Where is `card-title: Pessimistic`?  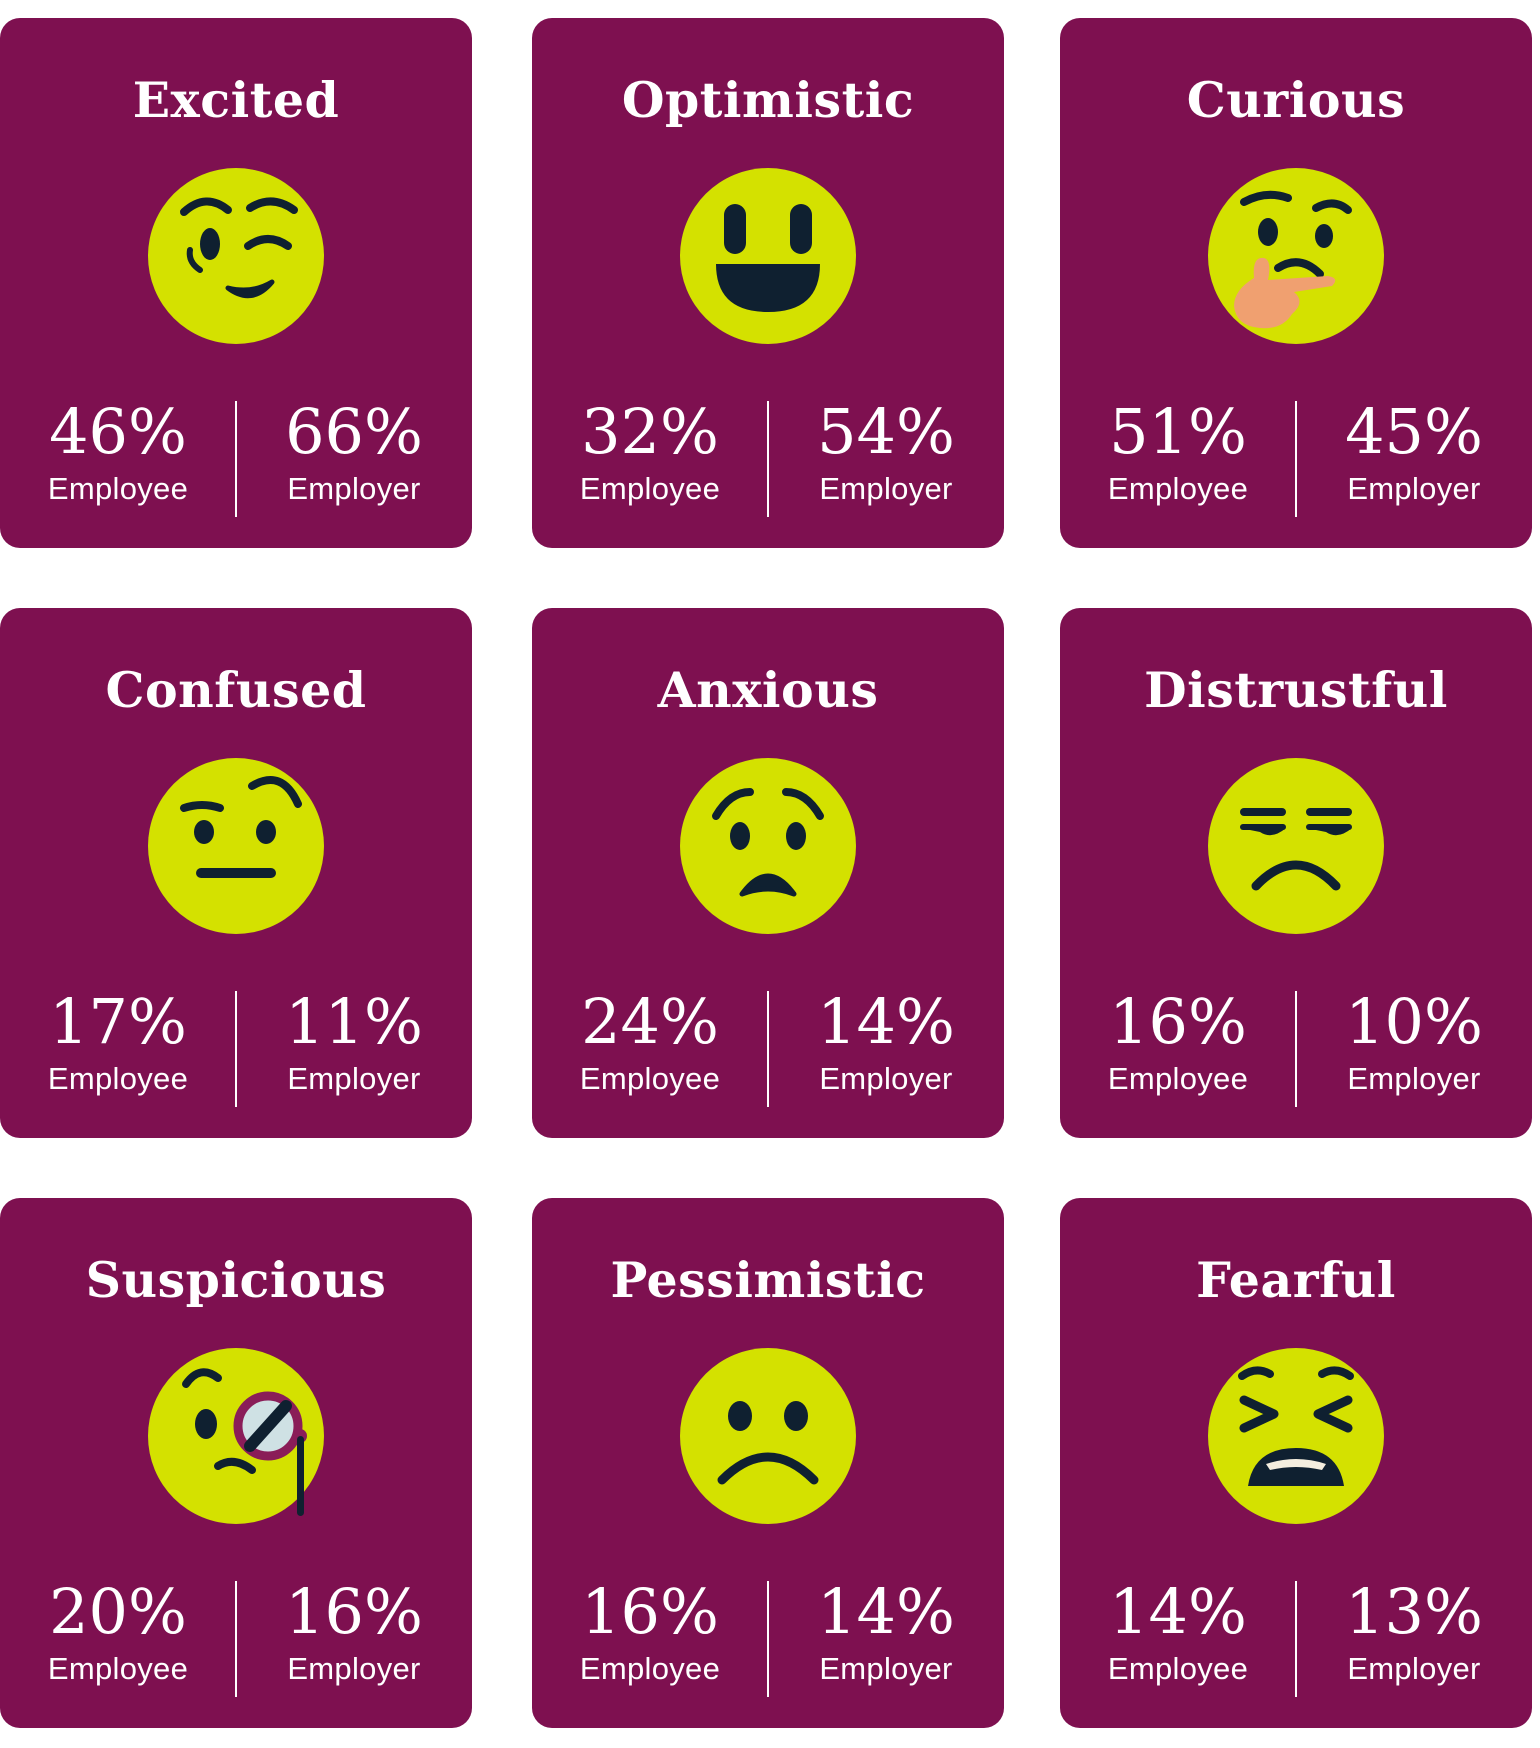
card-title: Pessimistic is located at coordinates (768, 1280).